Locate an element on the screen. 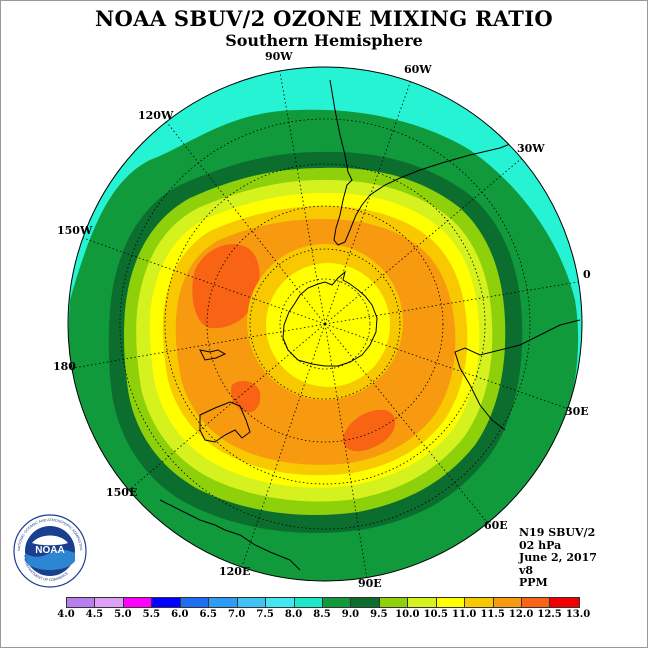  latitude-circle is located at coordinates (325, 324).